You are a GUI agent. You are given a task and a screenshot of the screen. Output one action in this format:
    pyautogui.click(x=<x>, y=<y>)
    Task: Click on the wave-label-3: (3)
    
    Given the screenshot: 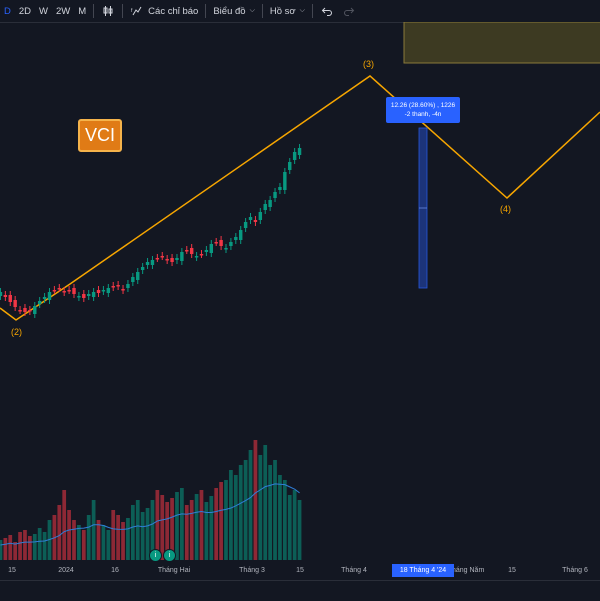 What is the action you would take?
    pyautogui.click(x=368, y=64)
    